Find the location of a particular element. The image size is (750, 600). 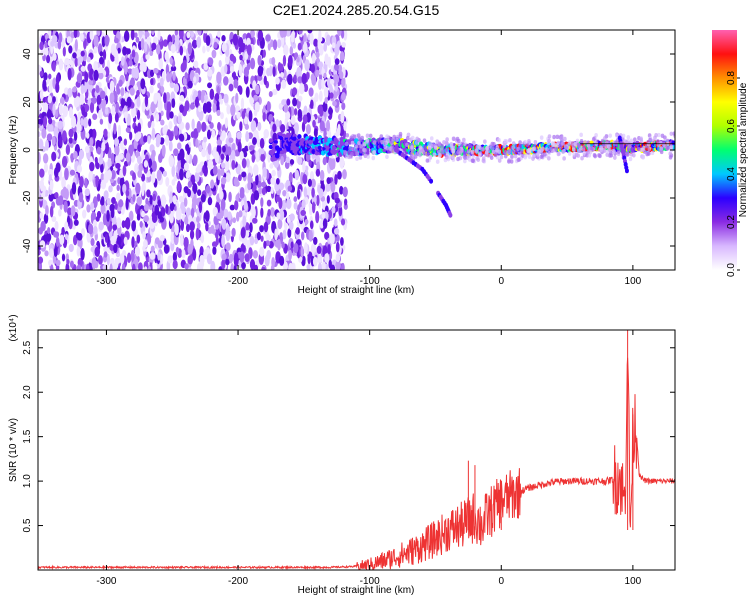

colorbar-gradient is located at coordinates (724, 150).